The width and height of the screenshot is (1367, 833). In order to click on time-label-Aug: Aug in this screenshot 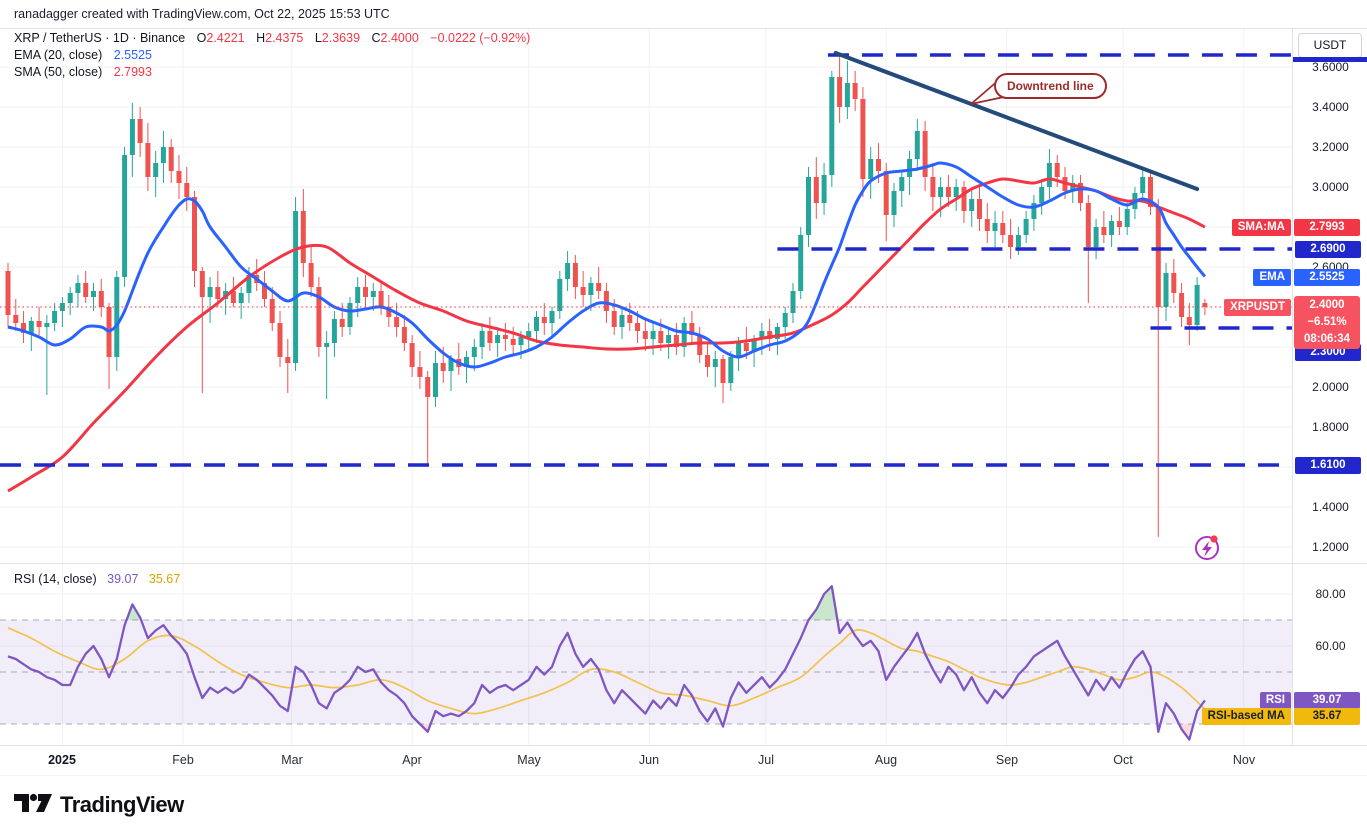, I will do `click(886, 760)`.